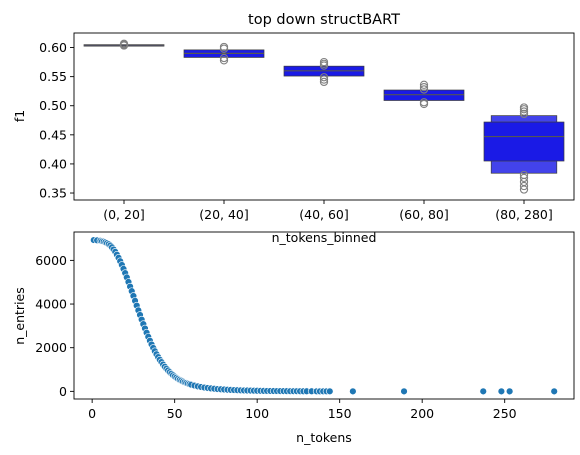  I want to click on y-tick-label: 0, so click(63, 391).